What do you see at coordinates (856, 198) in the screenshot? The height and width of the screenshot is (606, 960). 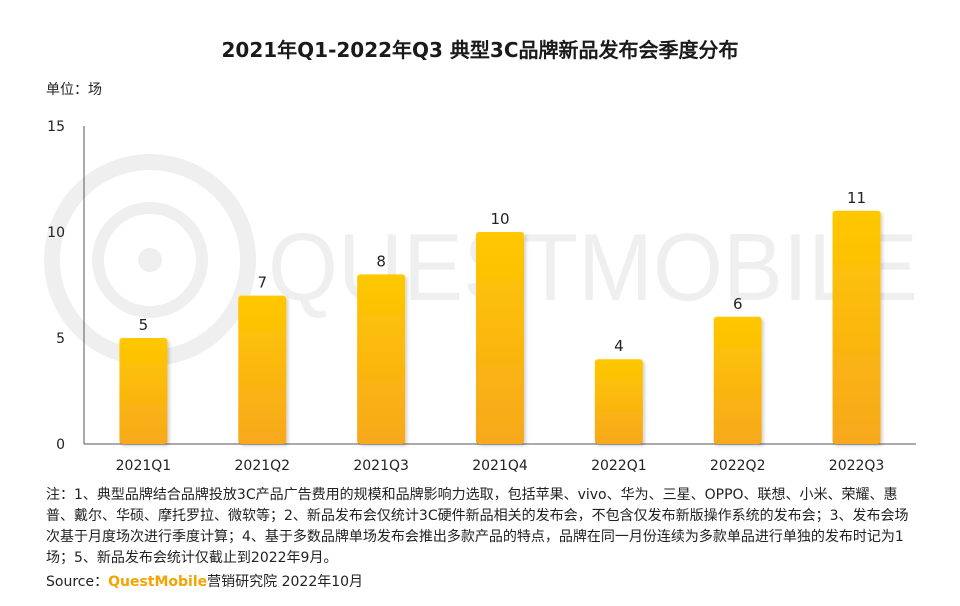 I see `bar-value-label: 11` at bounding box center [856, 198].